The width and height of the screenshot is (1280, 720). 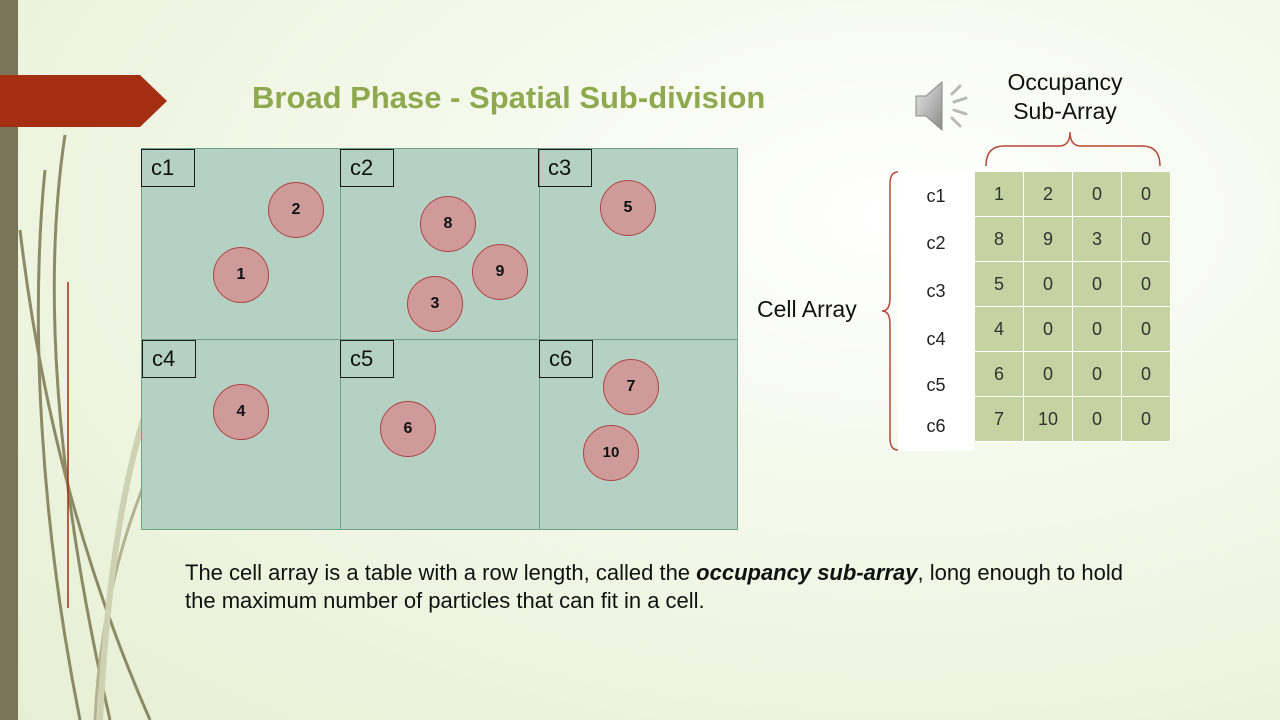 I want to click on particle: 1, so click(x=241, y=275).